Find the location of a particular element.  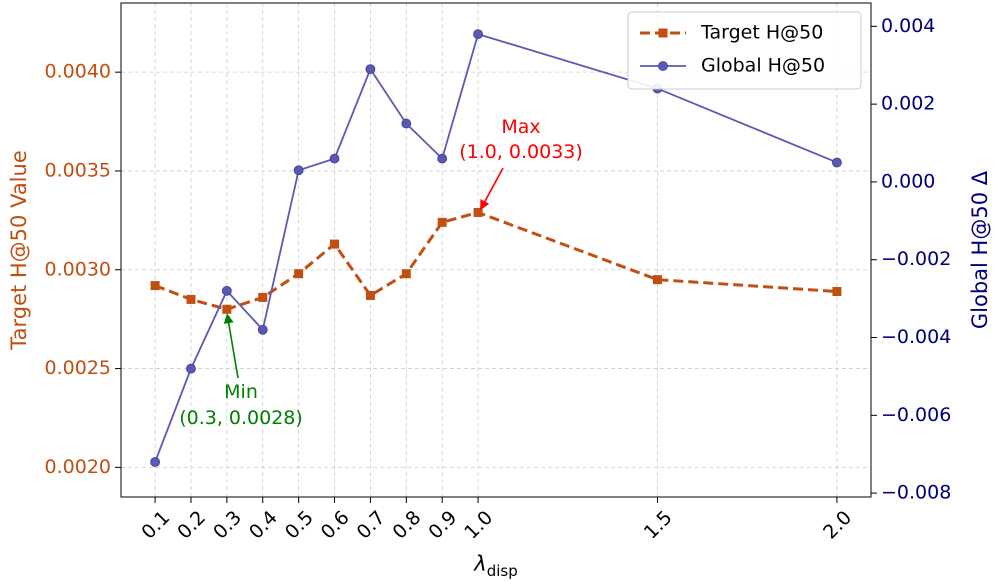

x-tick-label: 0.9 is located at coordinates (442, 525).